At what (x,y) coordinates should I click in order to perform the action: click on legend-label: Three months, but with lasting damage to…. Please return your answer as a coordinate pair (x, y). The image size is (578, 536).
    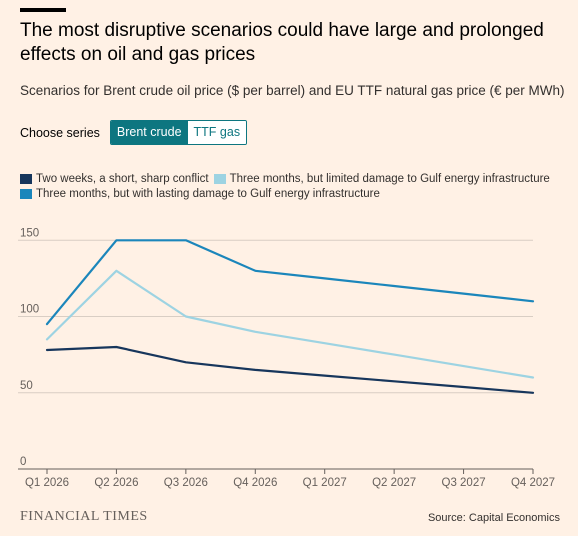
    Looking at the image, I should click on (208, 194).